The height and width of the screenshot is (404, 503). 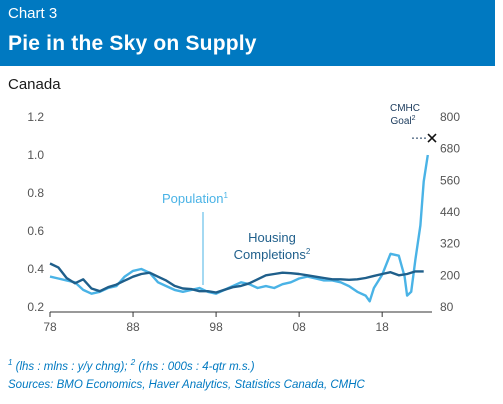 I want to click on y-left-tick-label: 1.0, so click(x=35, y=155).